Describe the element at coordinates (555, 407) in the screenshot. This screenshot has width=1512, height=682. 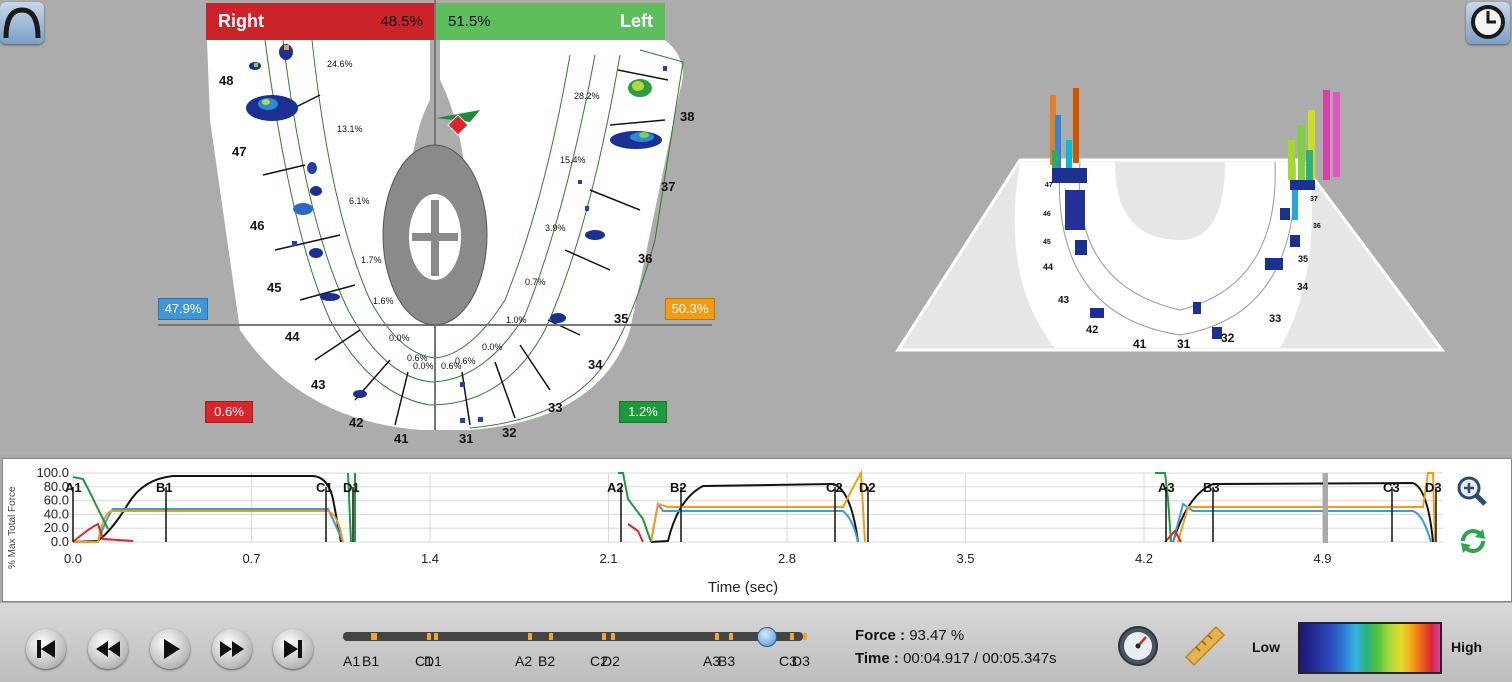
I see `tooth-33: 33` at that location.